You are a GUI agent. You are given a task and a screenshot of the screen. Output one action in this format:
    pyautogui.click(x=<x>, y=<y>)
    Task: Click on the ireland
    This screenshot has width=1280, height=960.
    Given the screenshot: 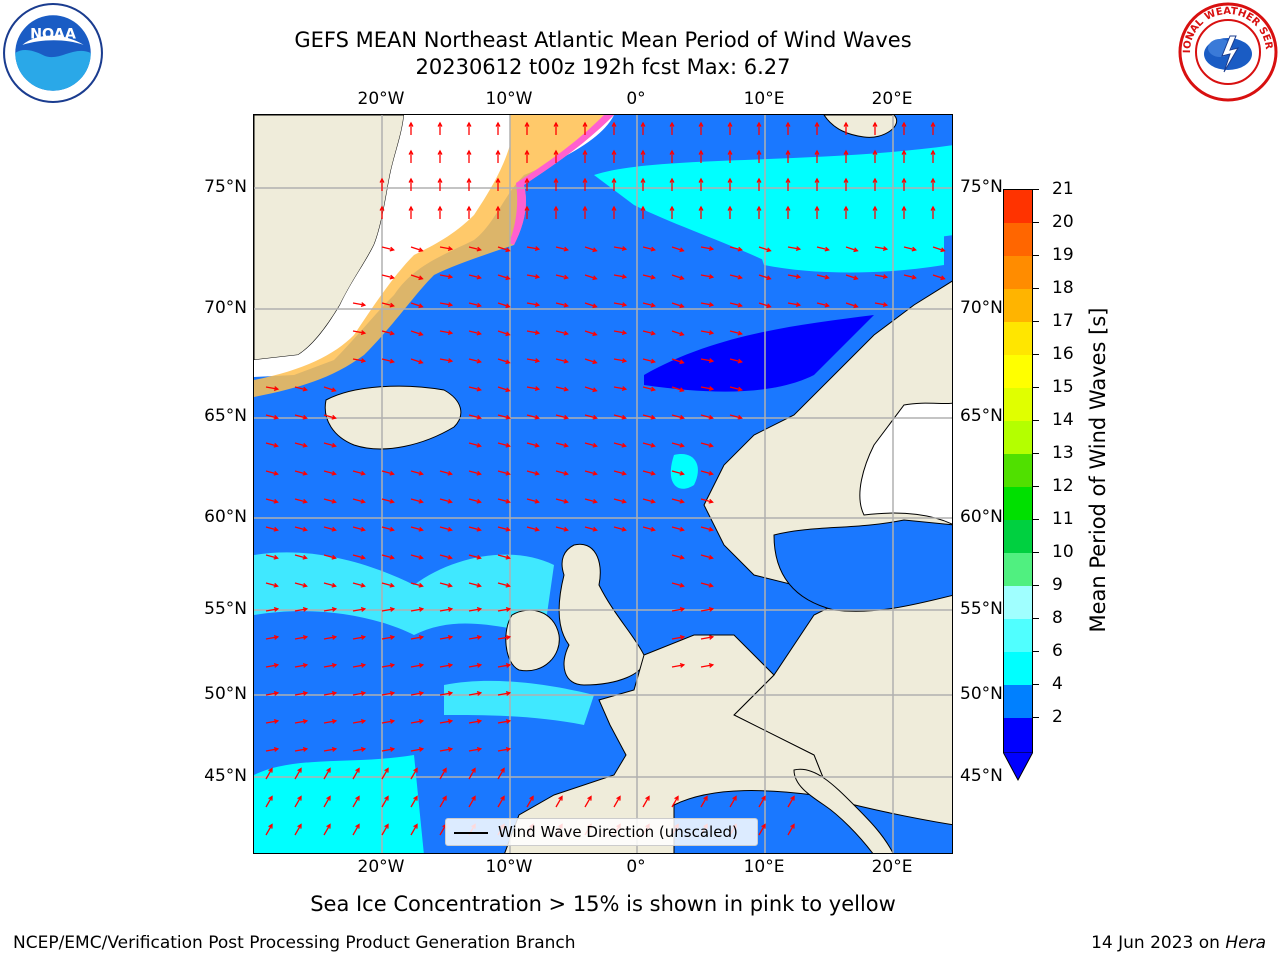 What is the action you would take?
    pyautogui.click(x=532, y=640)
    